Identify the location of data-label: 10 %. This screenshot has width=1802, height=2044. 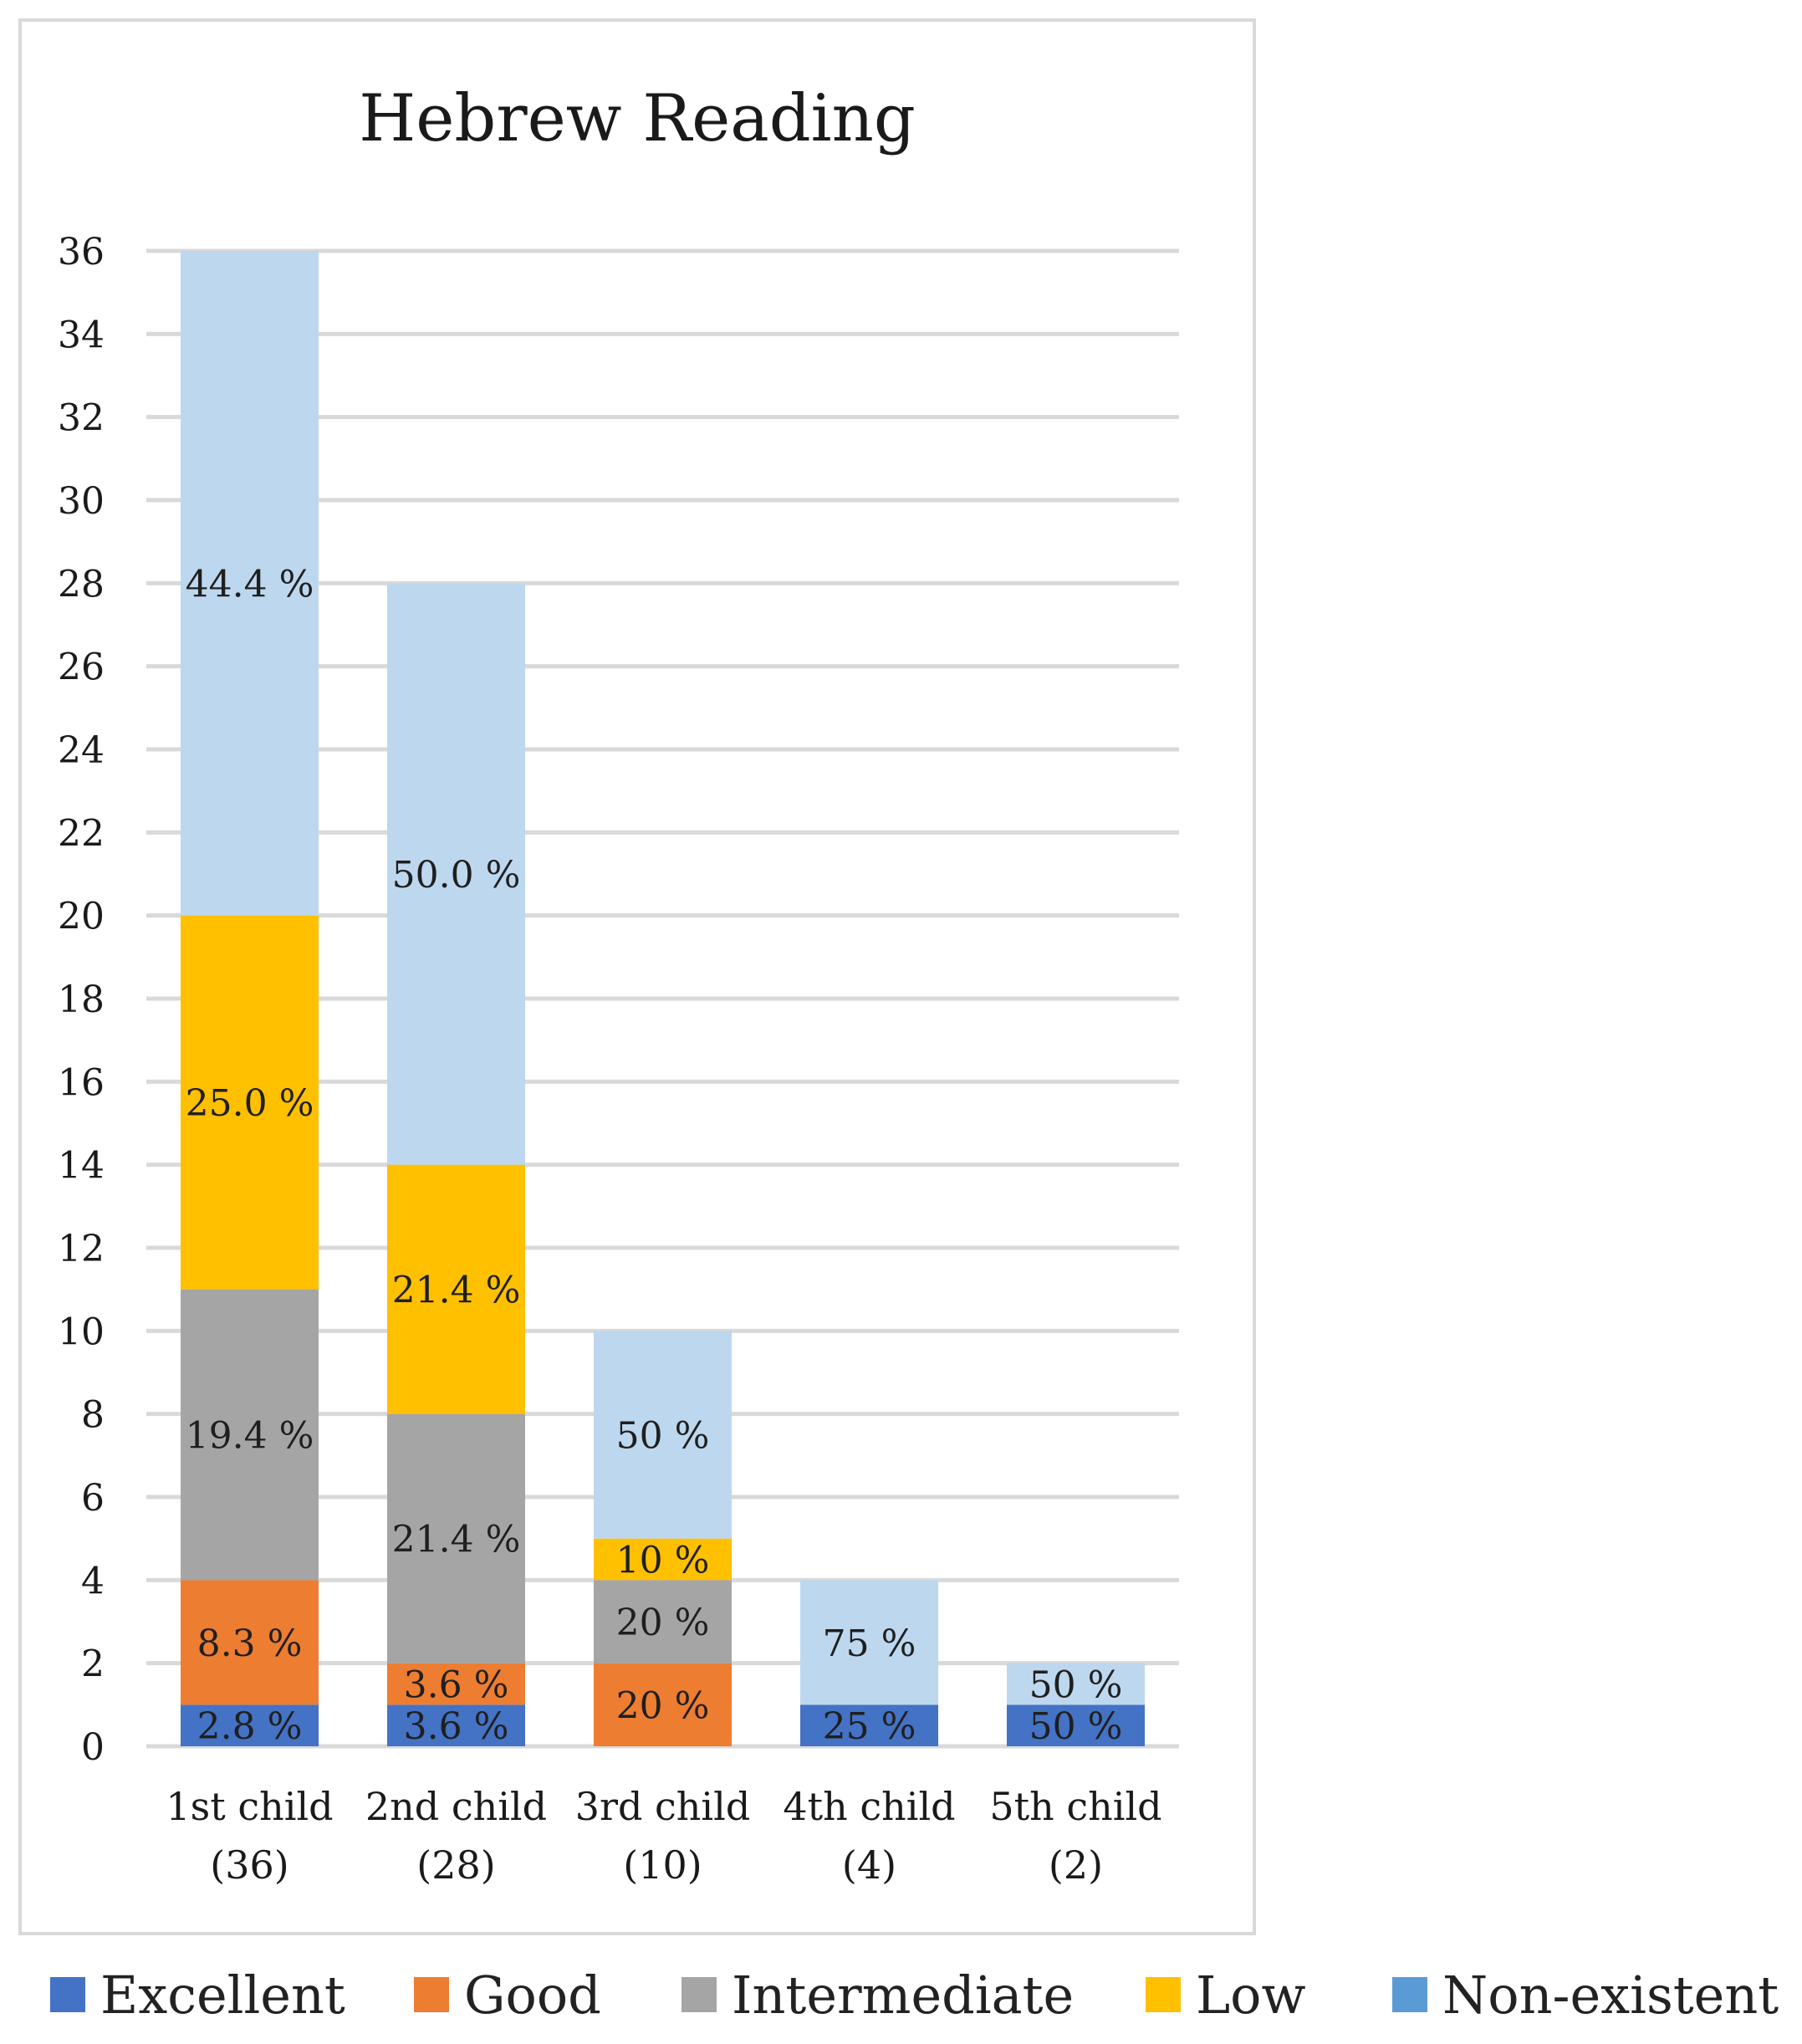
(663, 1561).